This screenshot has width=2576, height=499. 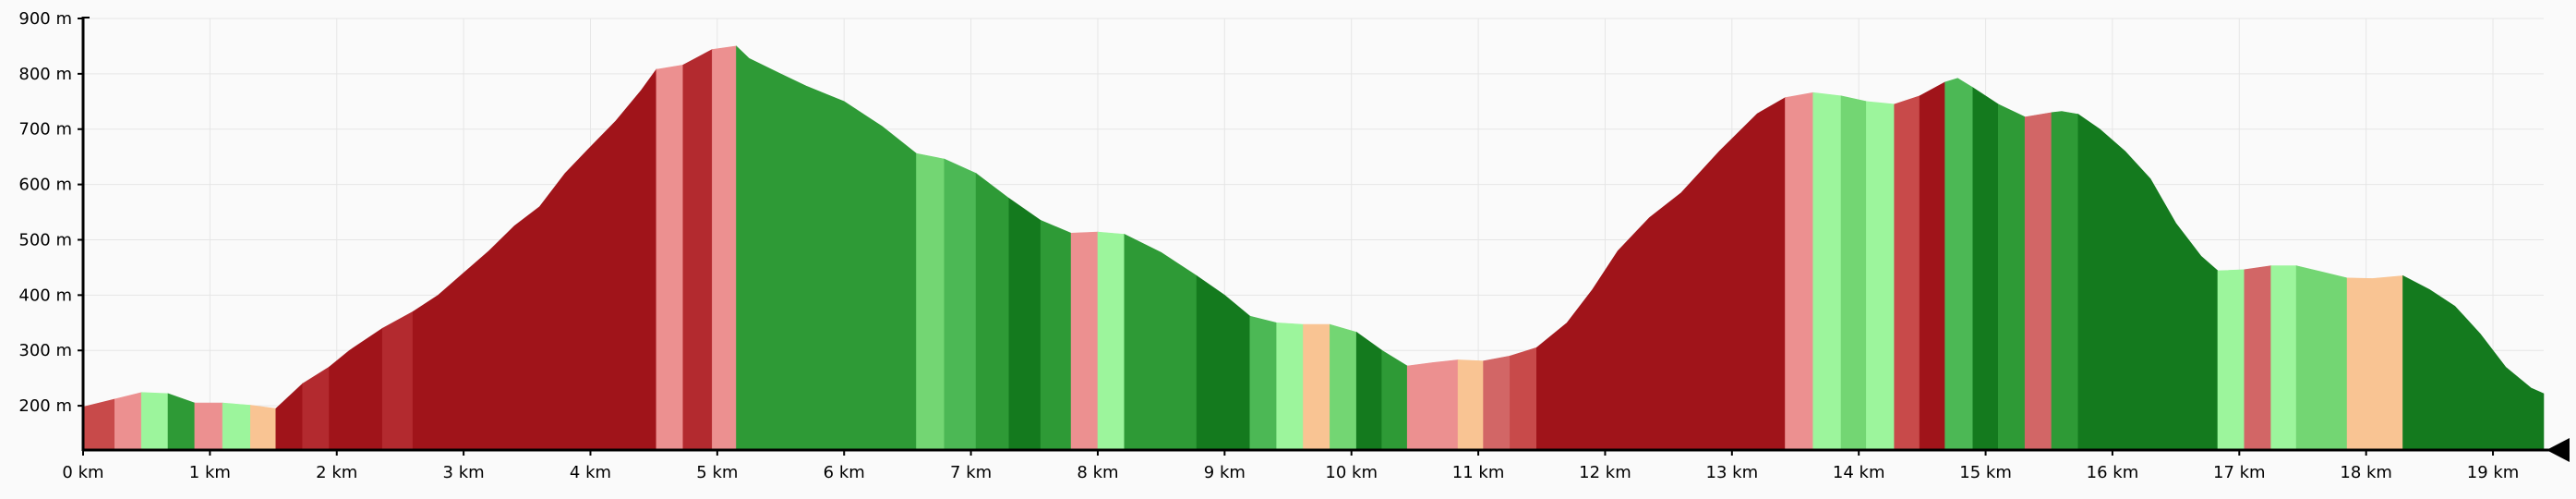 I want to click on x-tick-label: 15 km, so click(x=1985, y=472).